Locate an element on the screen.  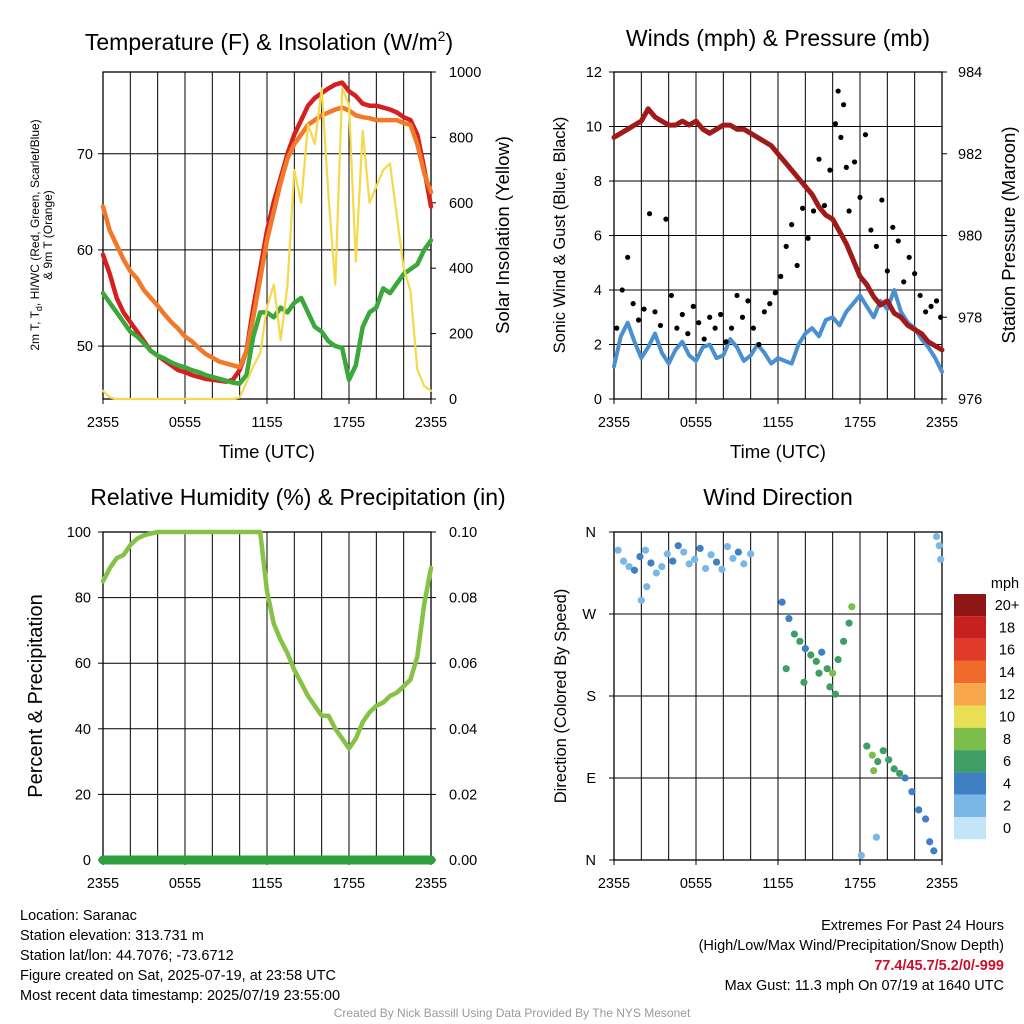
wind-series-pressure is located at coordinates (778, 229).